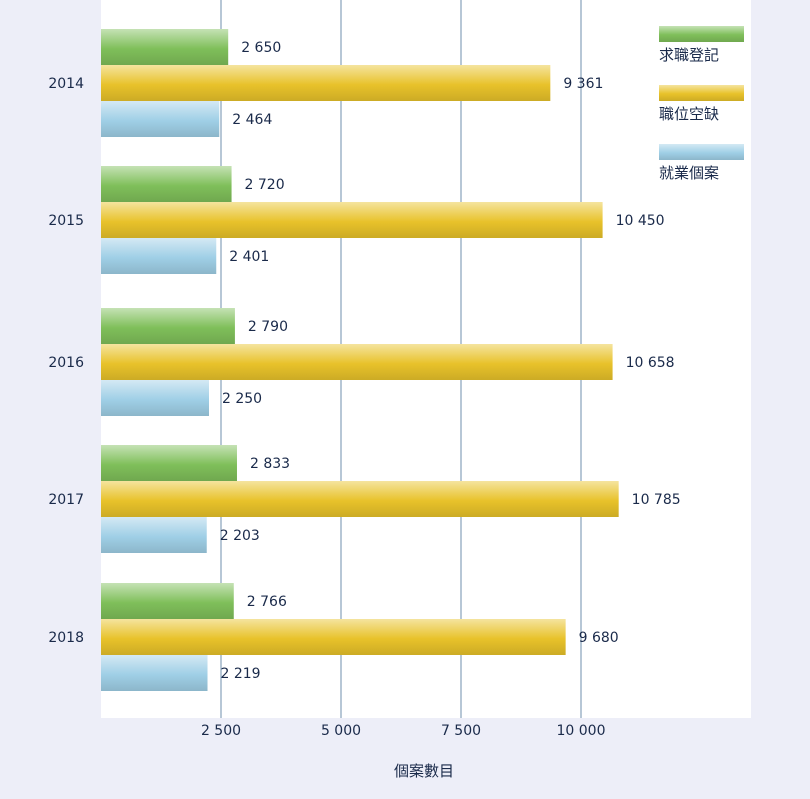  What do you see at coordinates (689, 55) in the screenshot?
I see `legend-label: 求職登記` at bounding box center [689, 55].